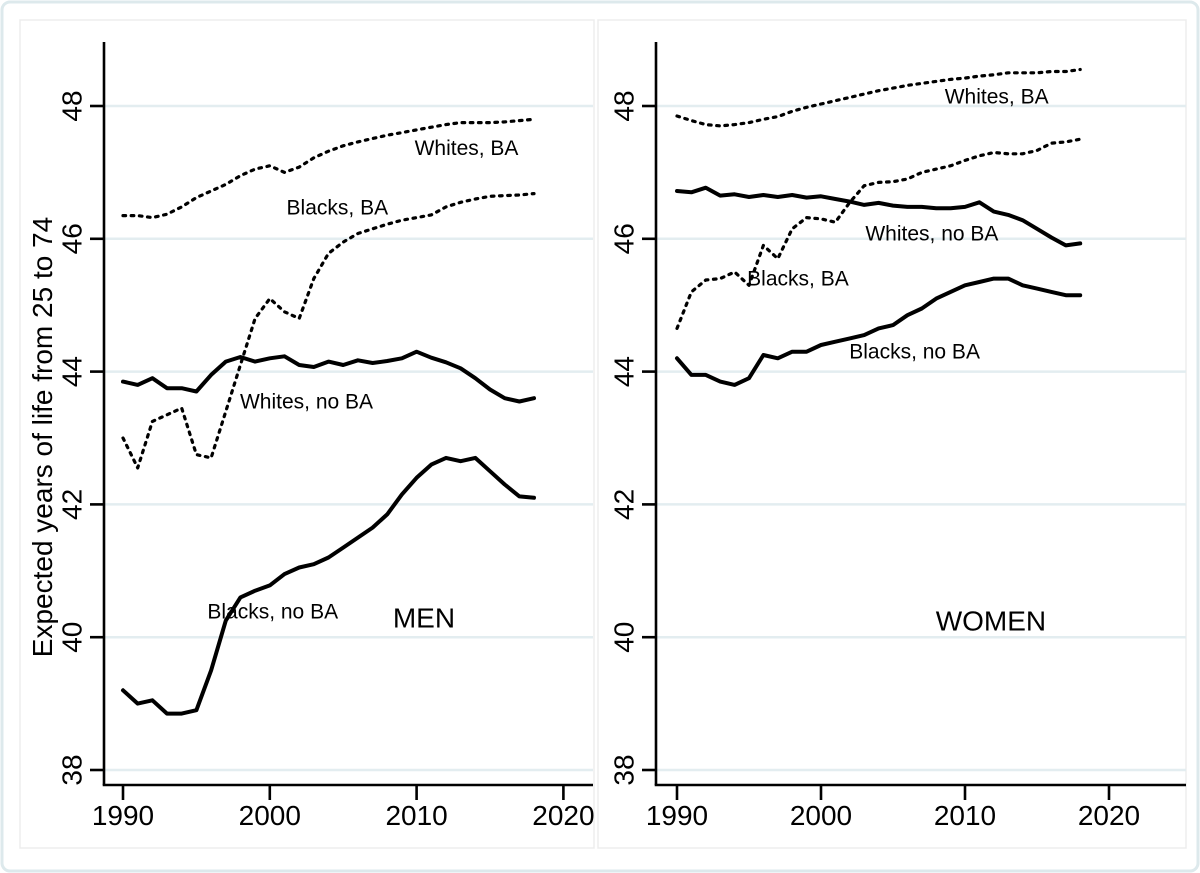  Describe the element at coordinates (42, 437) in the screenshot. I see `y-axis-title: Expected years of life from 25 to 74` at that location.